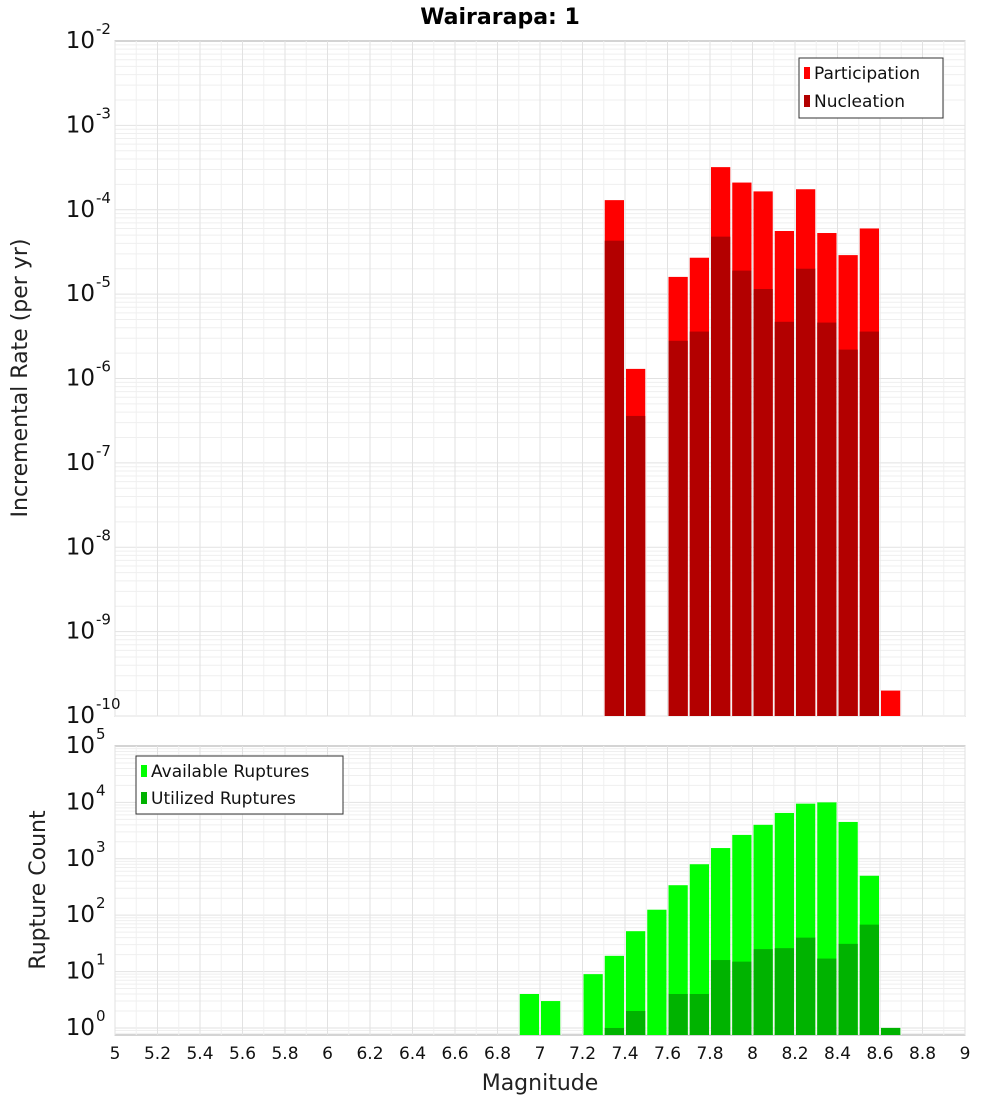  Describe the element at coordinates (879, 1054) in the screenshot. I see `x-tick-label: 8.6` at that location.